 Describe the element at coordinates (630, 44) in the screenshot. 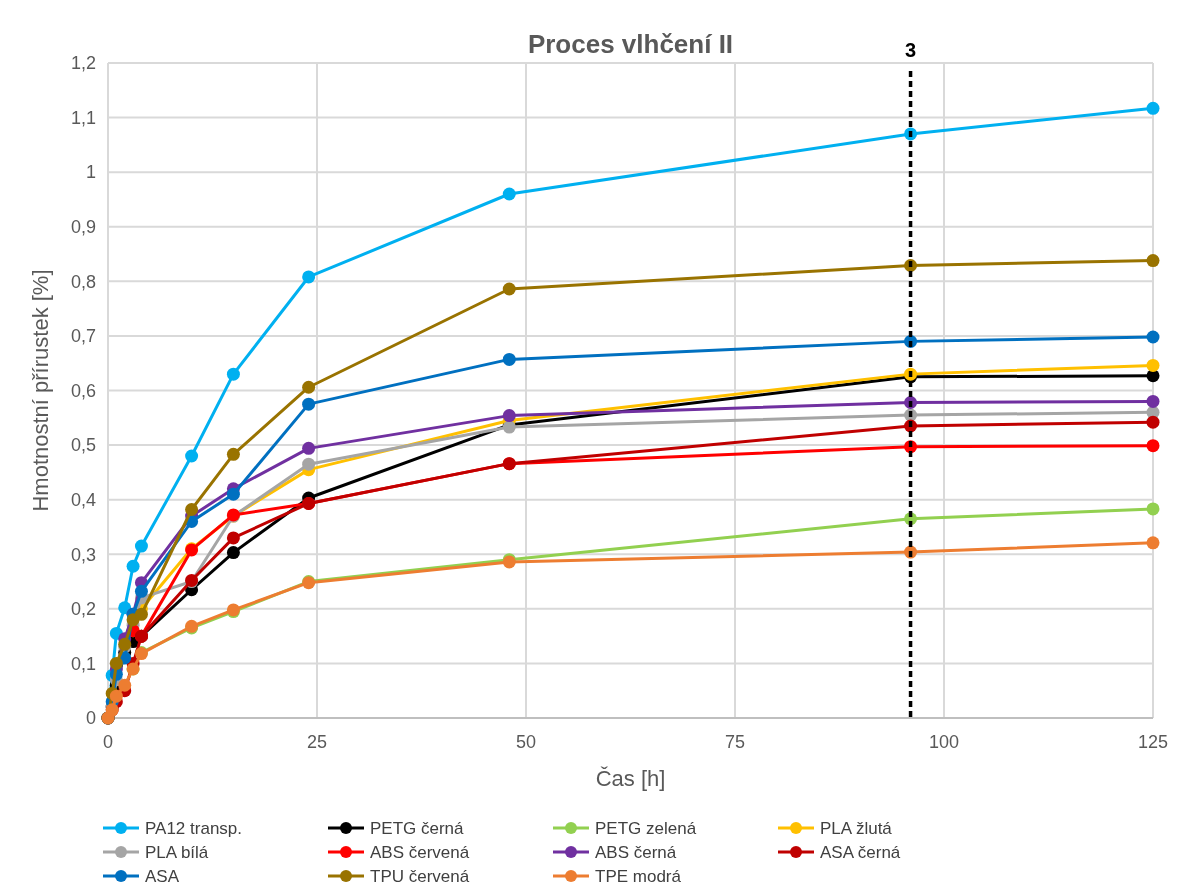

I see `chart-title: Proces vlhčení II` at that location.